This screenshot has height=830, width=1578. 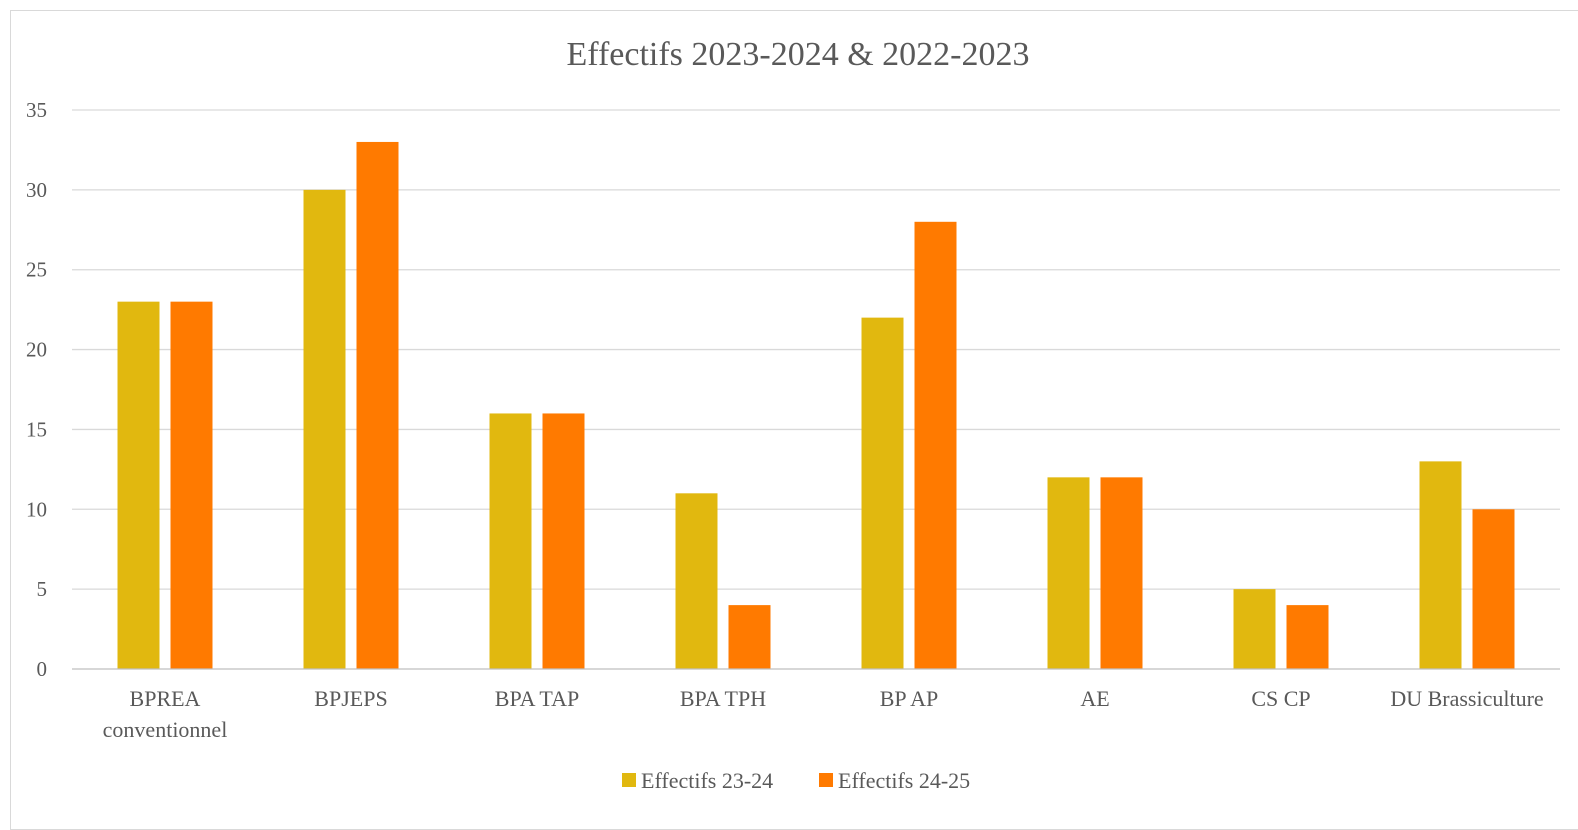 What do you see at coordinates (909, 698) in the screenshot?
I see `x-category-label: BP AP` at bounding box center [909, 698].